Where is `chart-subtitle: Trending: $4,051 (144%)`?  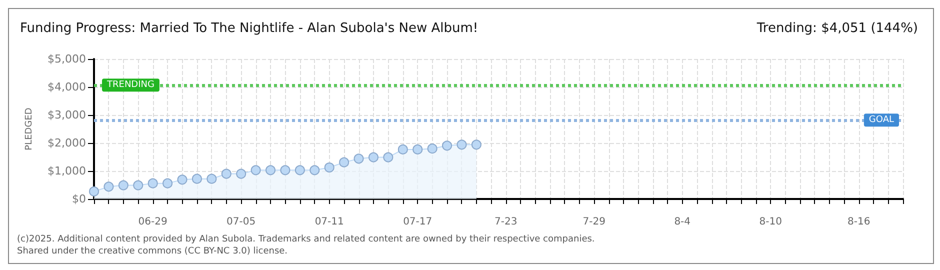
chart-subtitle: Trending: $4,051 (144%) is located at coordinates (837, 28).